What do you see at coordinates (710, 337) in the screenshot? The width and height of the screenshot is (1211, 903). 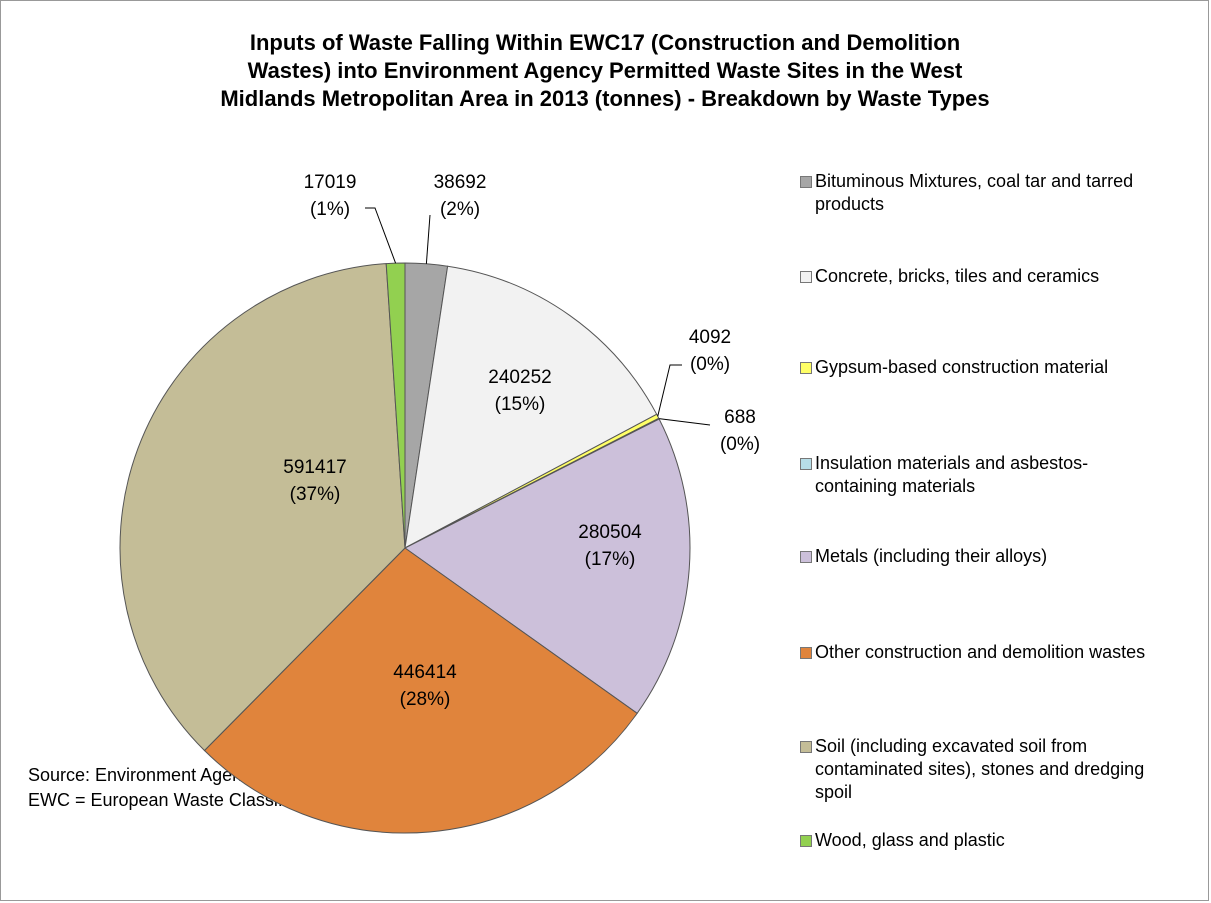 I see `data-label: 4092` at bounding box center [710, 337].